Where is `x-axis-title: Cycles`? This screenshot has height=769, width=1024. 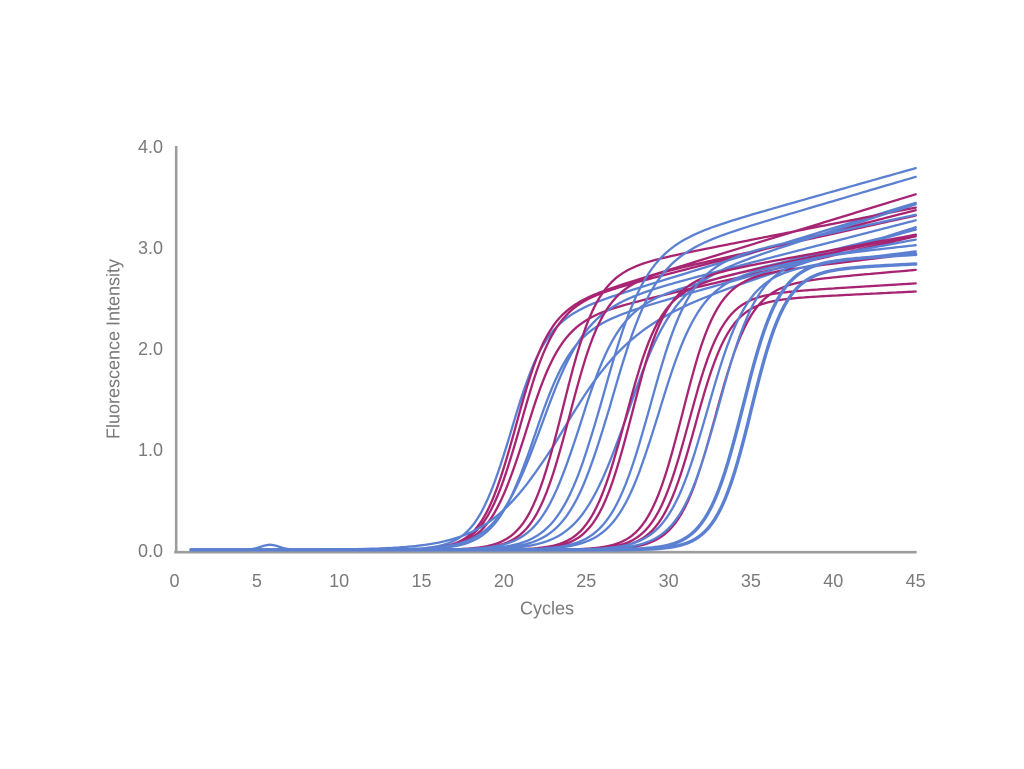
x-axis-title: Cycles is located at coordinates (547, 608).